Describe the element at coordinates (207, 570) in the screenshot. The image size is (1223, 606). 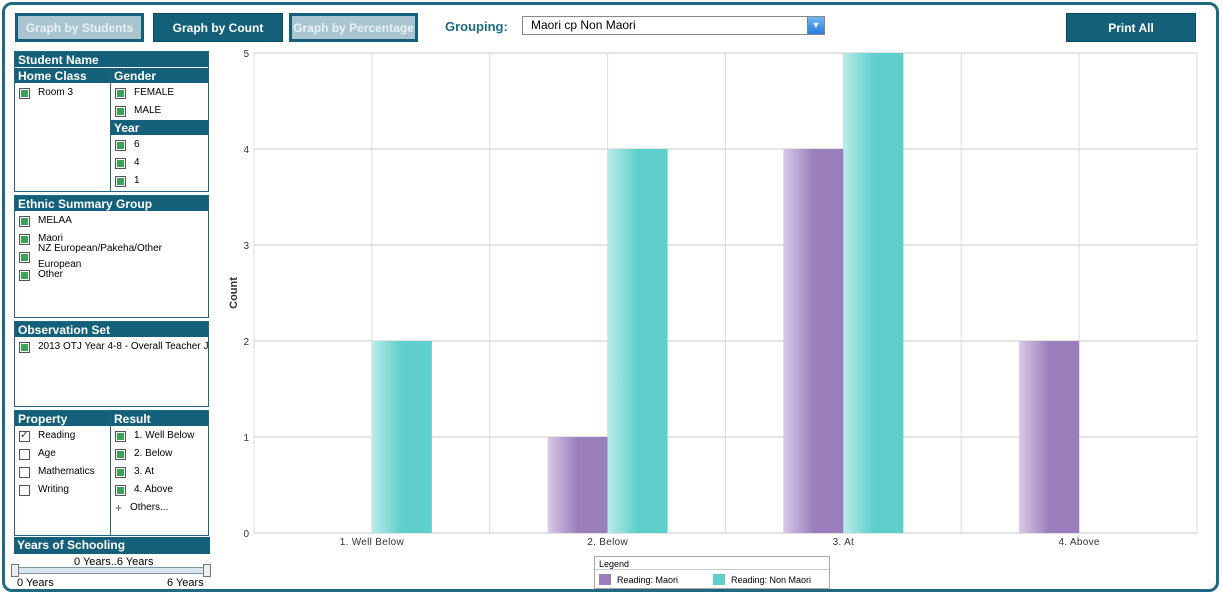
I see `years-slider-max-handle` at that location.